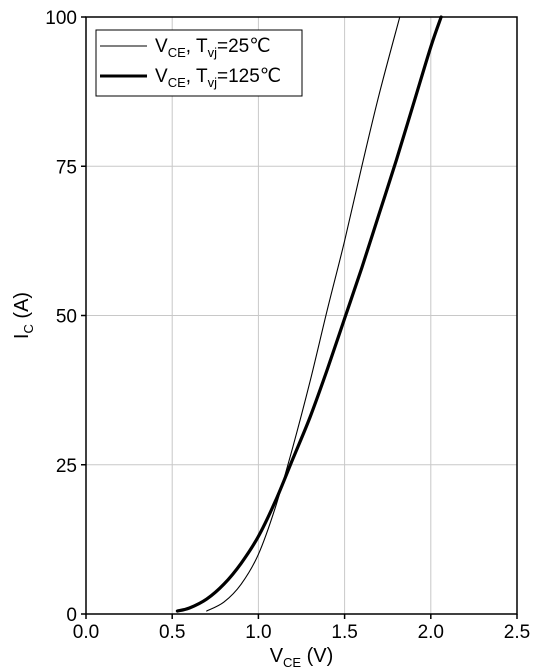  I want to click on y-tick-label: 50, so click(66, 317).